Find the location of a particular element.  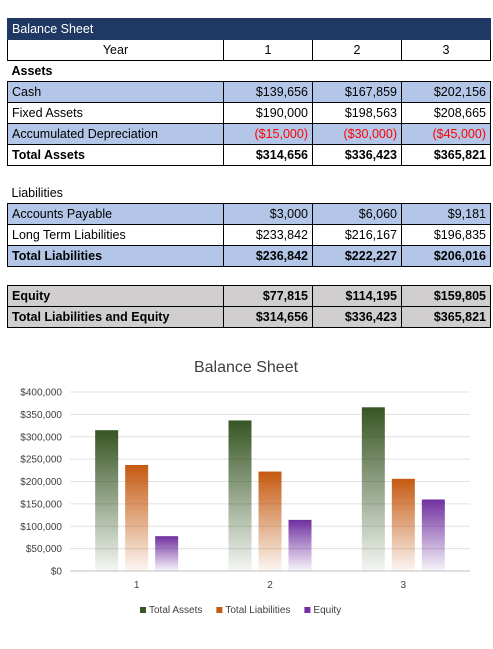

cell: $208,665 is located at coordinates (446, 113).